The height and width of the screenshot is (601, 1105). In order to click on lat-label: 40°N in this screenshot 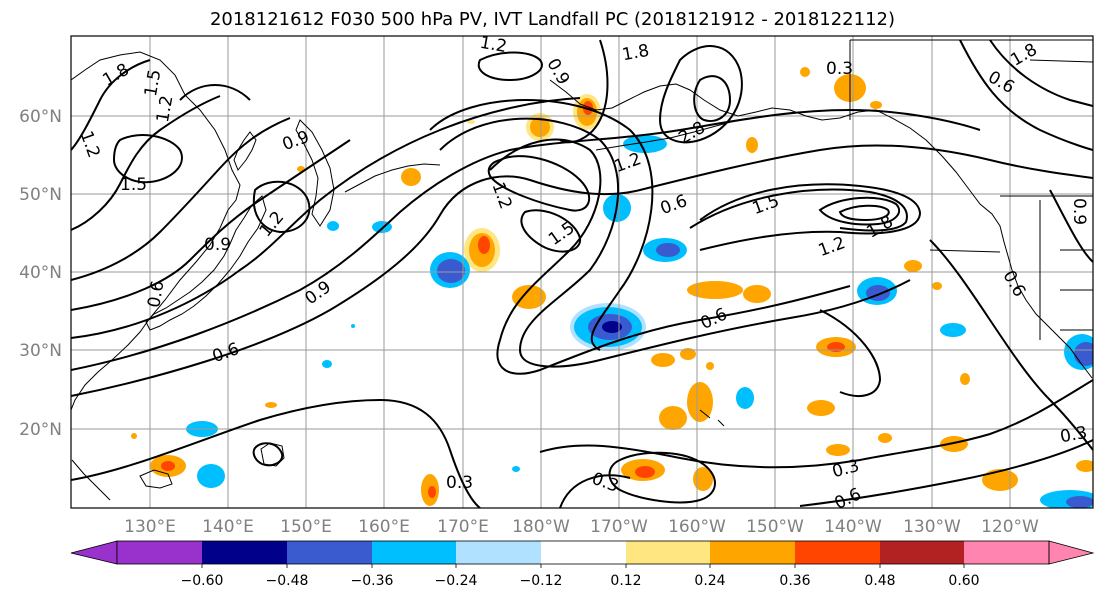, I will do `click(40, 273)`.